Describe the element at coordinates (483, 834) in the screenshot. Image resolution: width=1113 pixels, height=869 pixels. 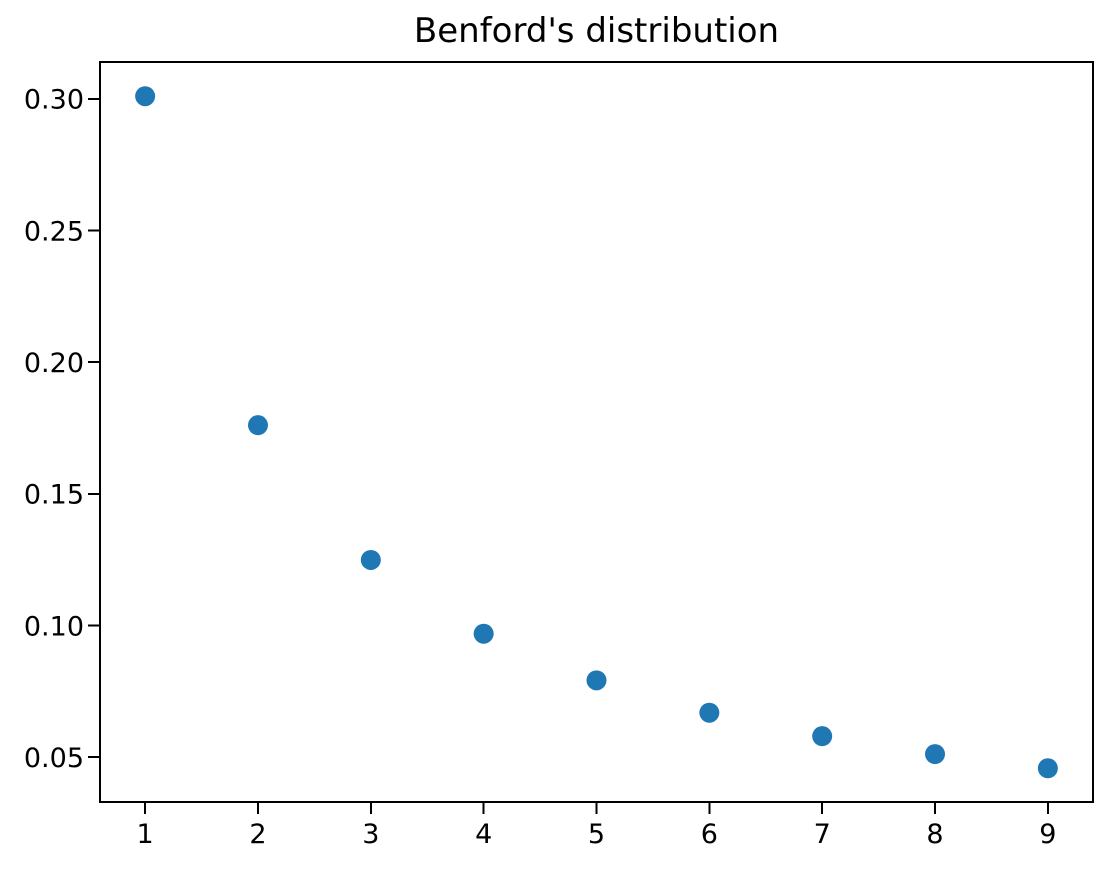
I see `x-tick-label: 4` at that location.